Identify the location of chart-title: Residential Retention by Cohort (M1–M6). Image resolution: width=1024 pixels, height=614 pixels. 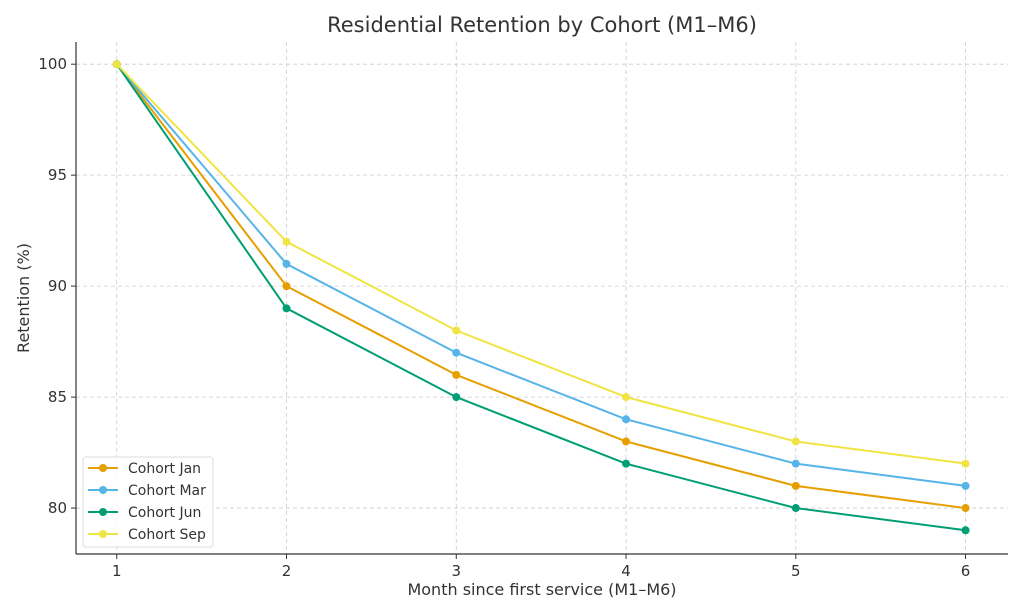
(542, 25).